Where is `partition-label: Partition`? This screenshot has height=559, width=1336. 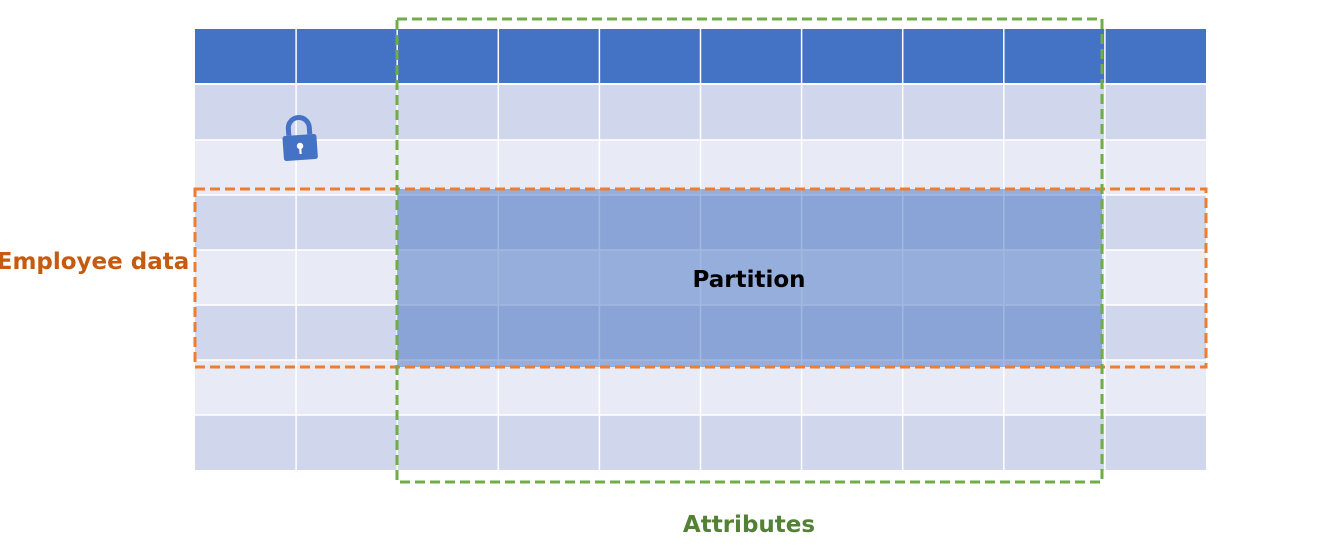
partition-label: Partition is located at coordinates (748, 280).